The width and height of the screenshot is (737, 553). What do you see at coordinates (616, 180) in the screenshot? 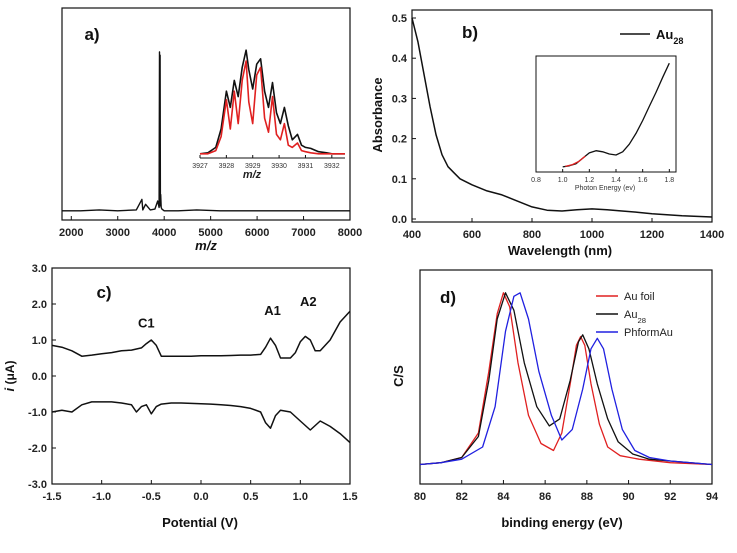
I see `x-tick-label: 1.4` at bounding box center [616, 180].